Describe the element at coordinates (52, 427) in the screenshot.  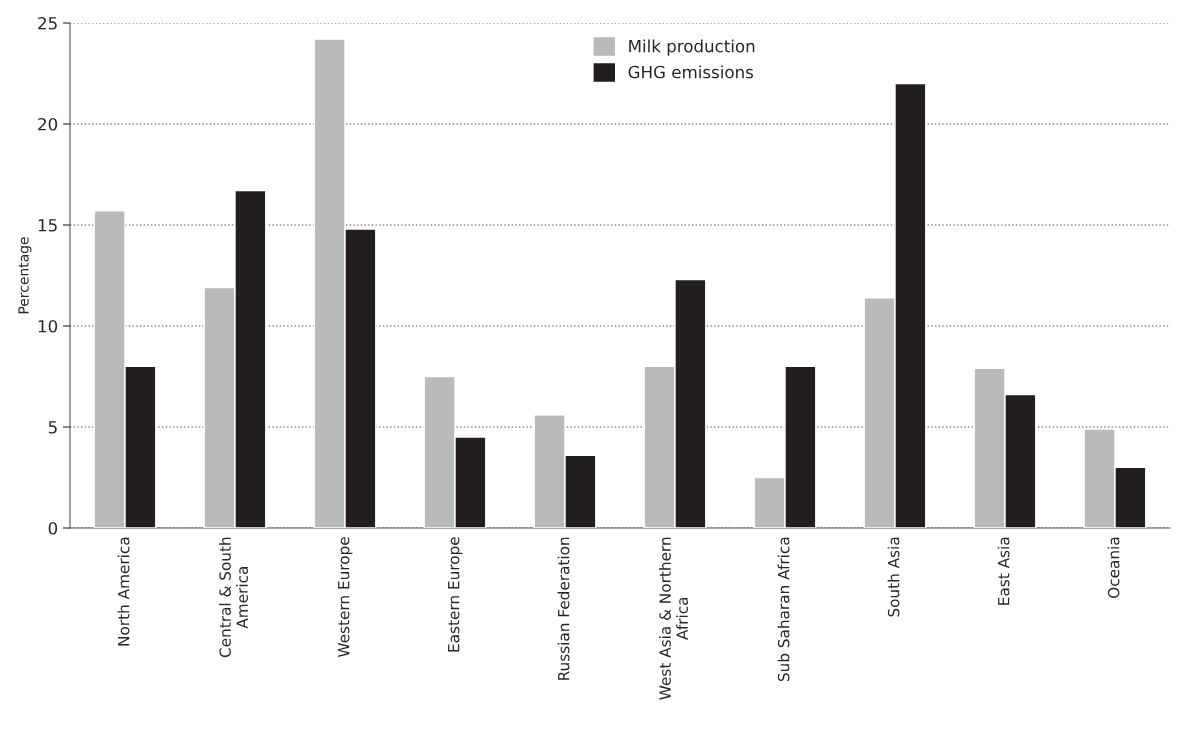
I see `y-tick-label: 5` at that location.